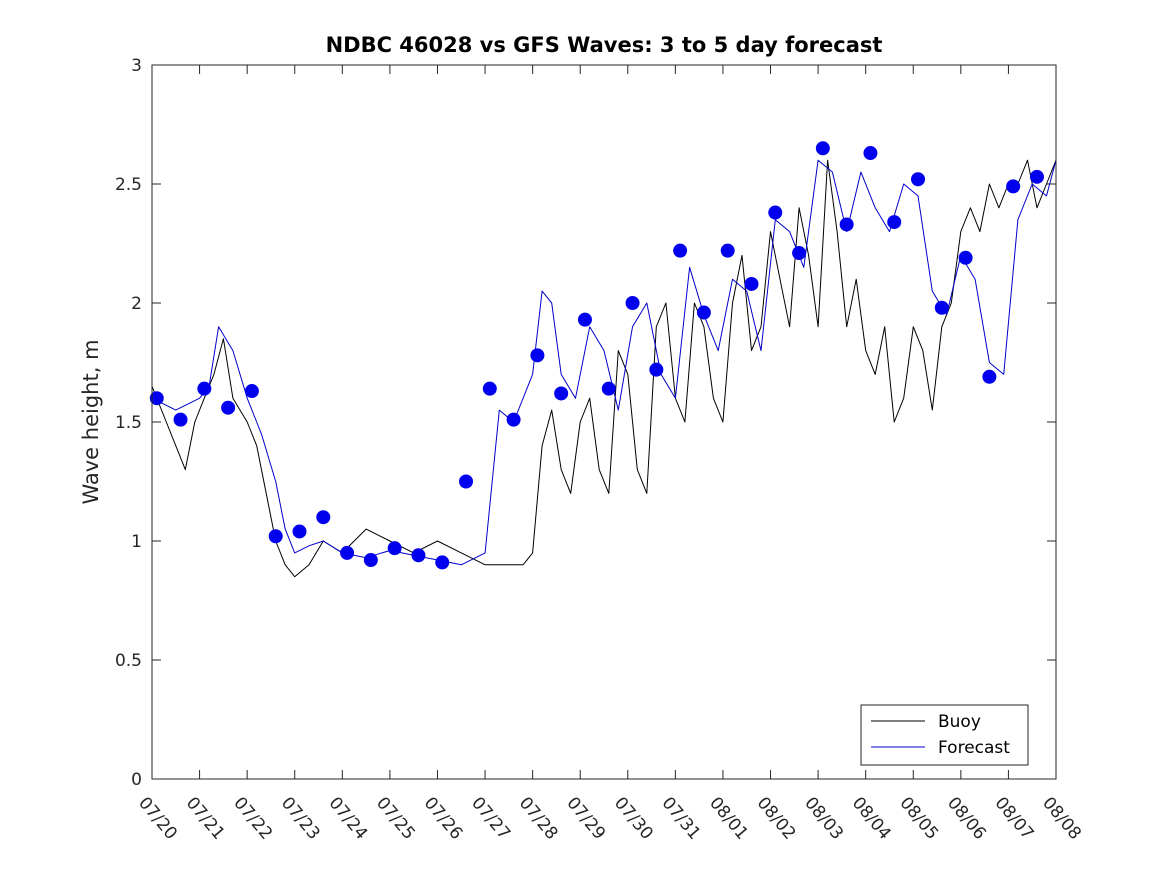 This screenshot has height=875, width=1167. Describe the element at coordinates (136, 66) in the screenshot. I see `y-tick-label: 3` at that location.